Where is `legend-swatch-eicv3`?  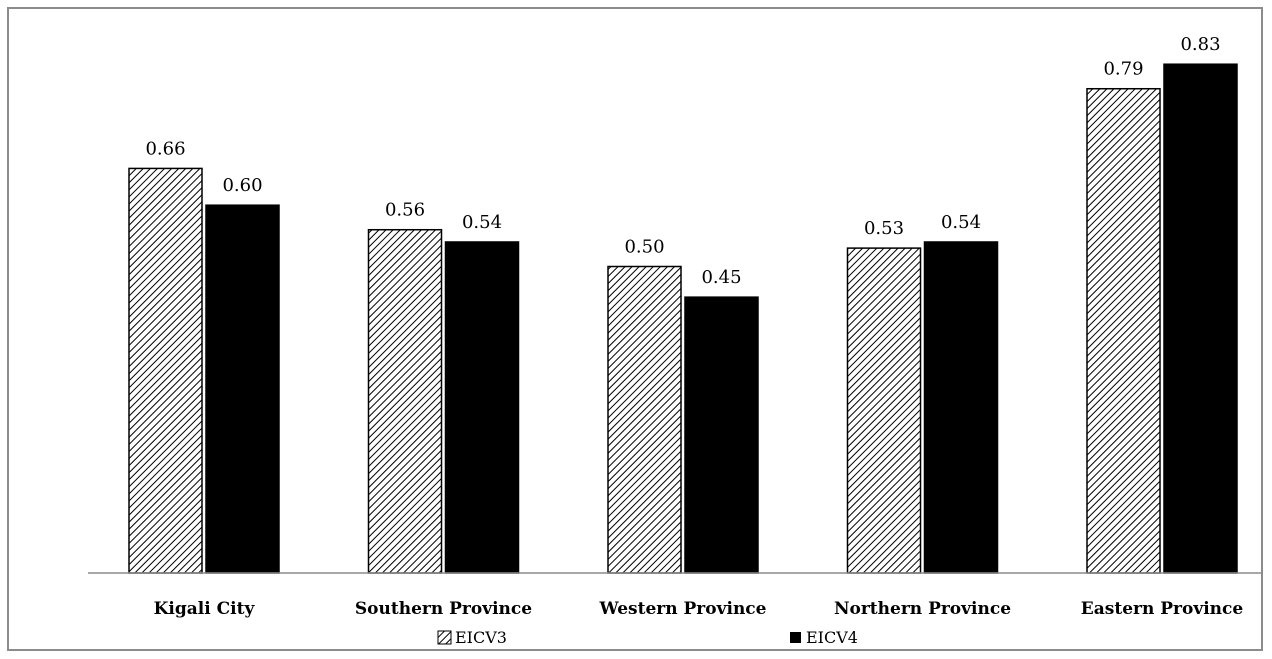
legend-swatch-eicv3 is located at coordinates (444, 637).